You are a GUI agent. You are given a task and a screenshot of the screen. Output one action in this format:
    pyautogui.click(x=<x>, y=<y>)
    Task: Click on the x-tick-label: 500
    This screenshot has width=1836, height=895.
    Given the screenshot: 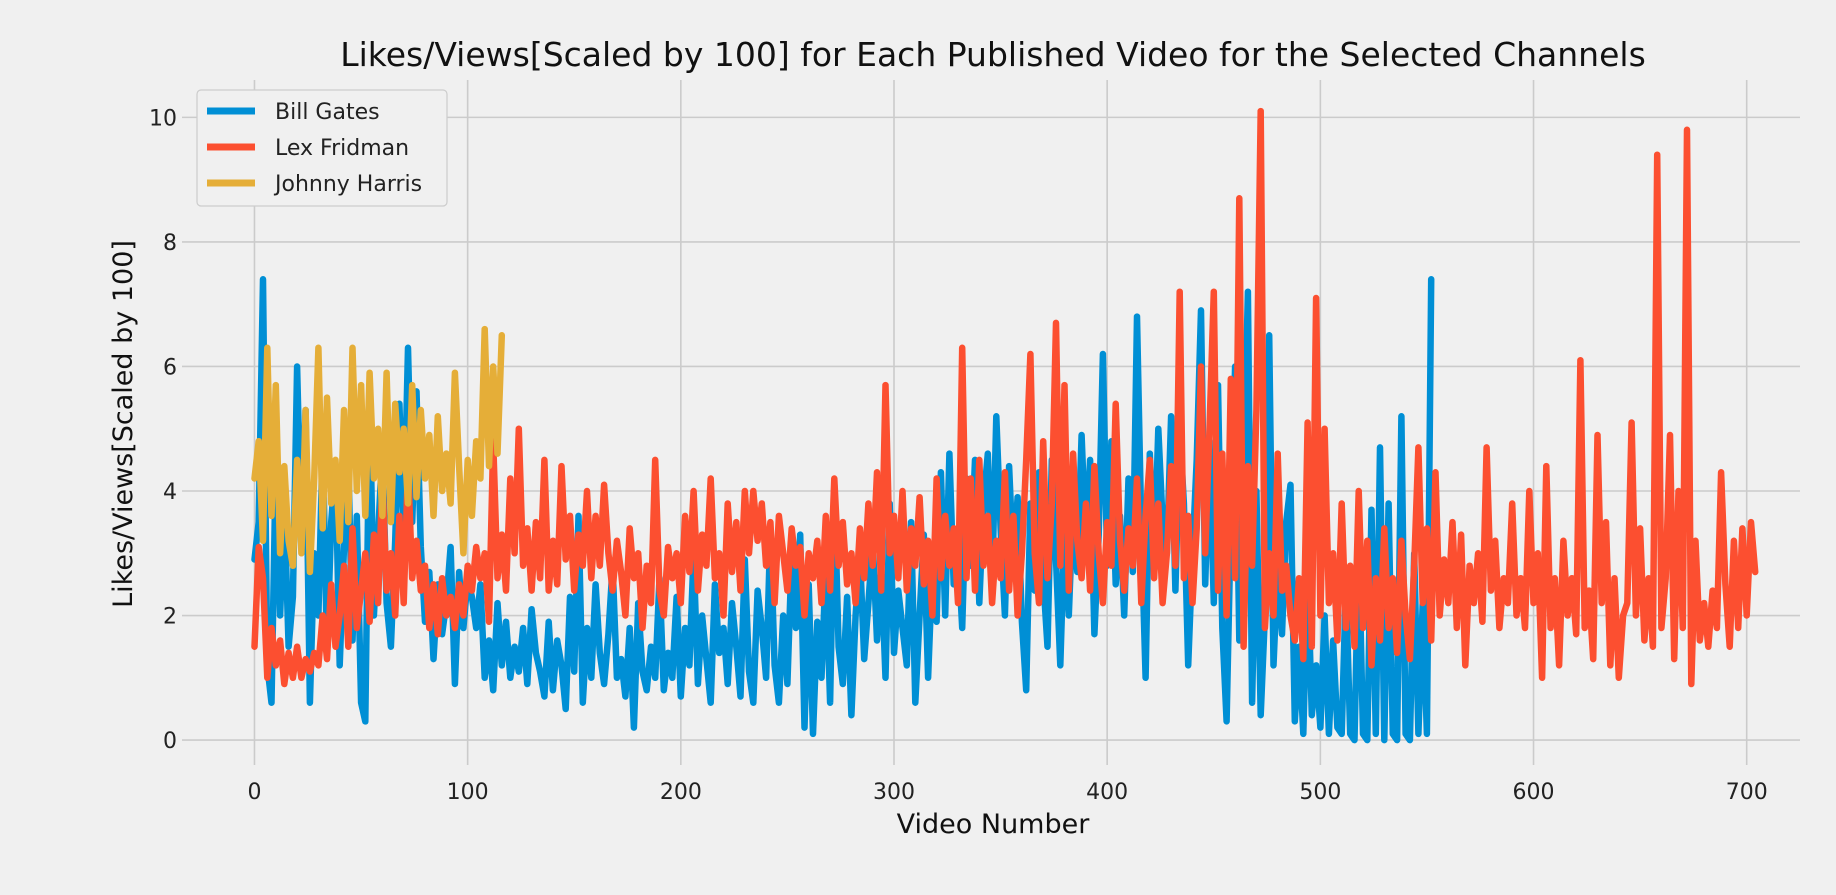 What is the action you would take?
    pyautogui.click(x=1320, y=792)
    